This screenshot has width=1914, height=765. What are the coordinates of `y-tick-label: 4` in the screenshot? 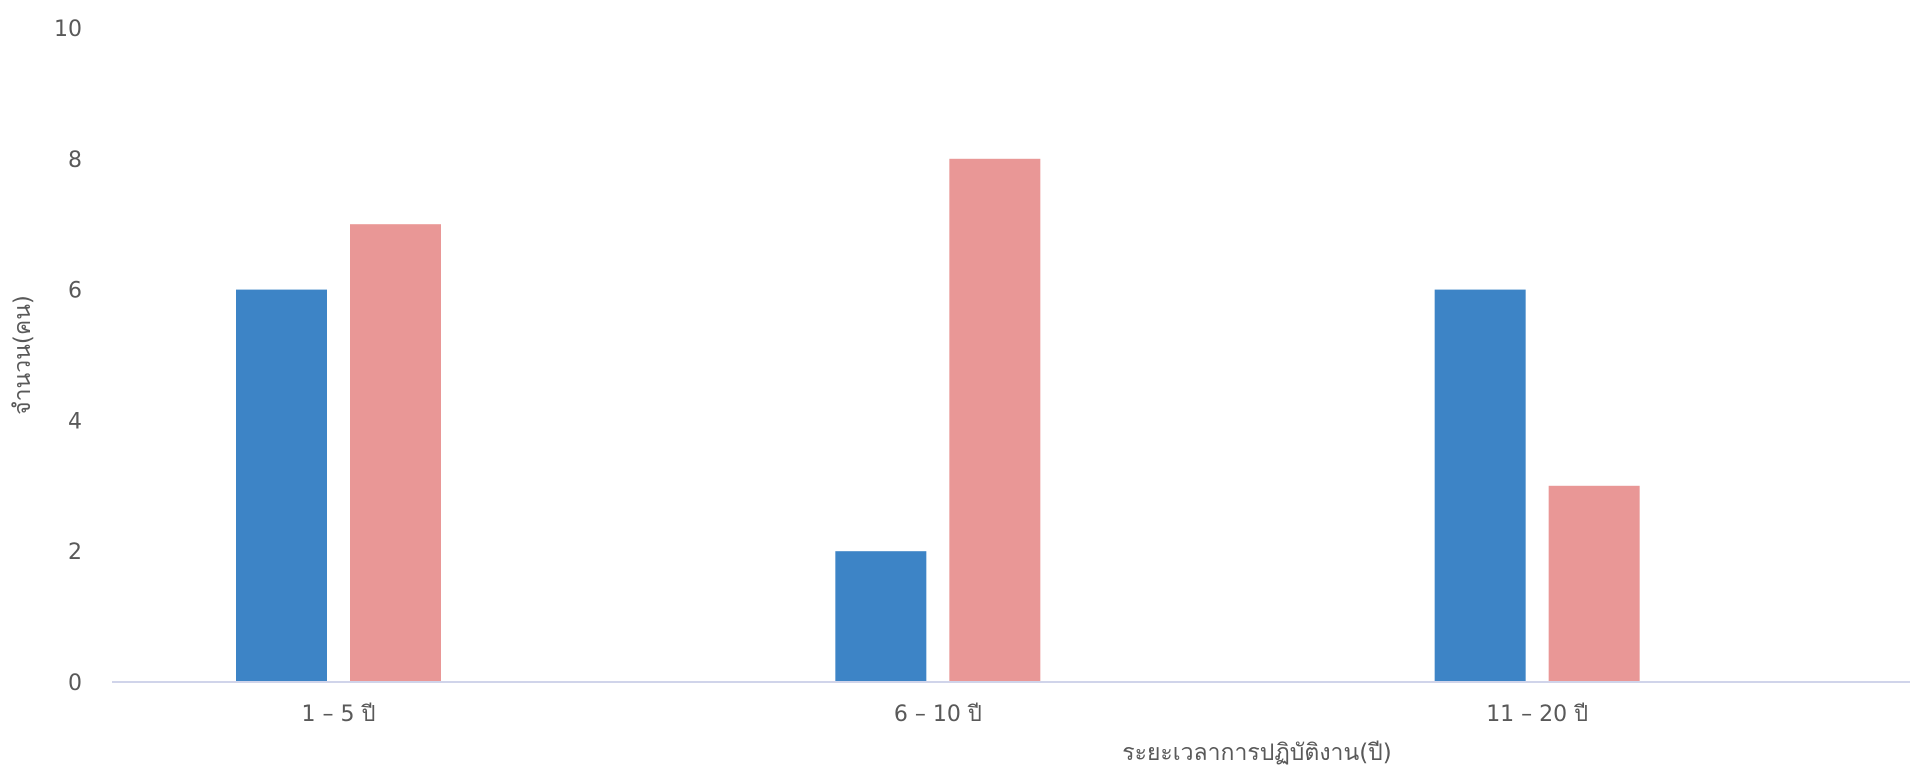 It's located at (75, 421).